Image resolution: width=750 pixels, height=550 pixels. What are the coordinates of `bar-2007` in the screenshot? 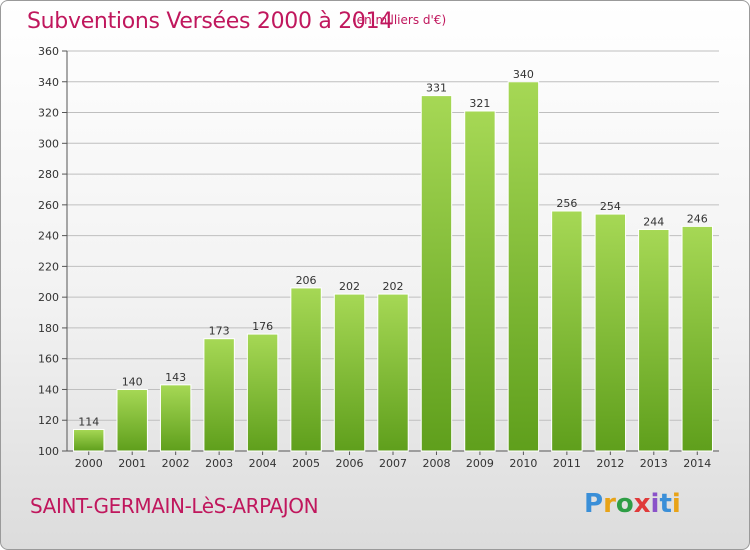 It's located at (393, 372).